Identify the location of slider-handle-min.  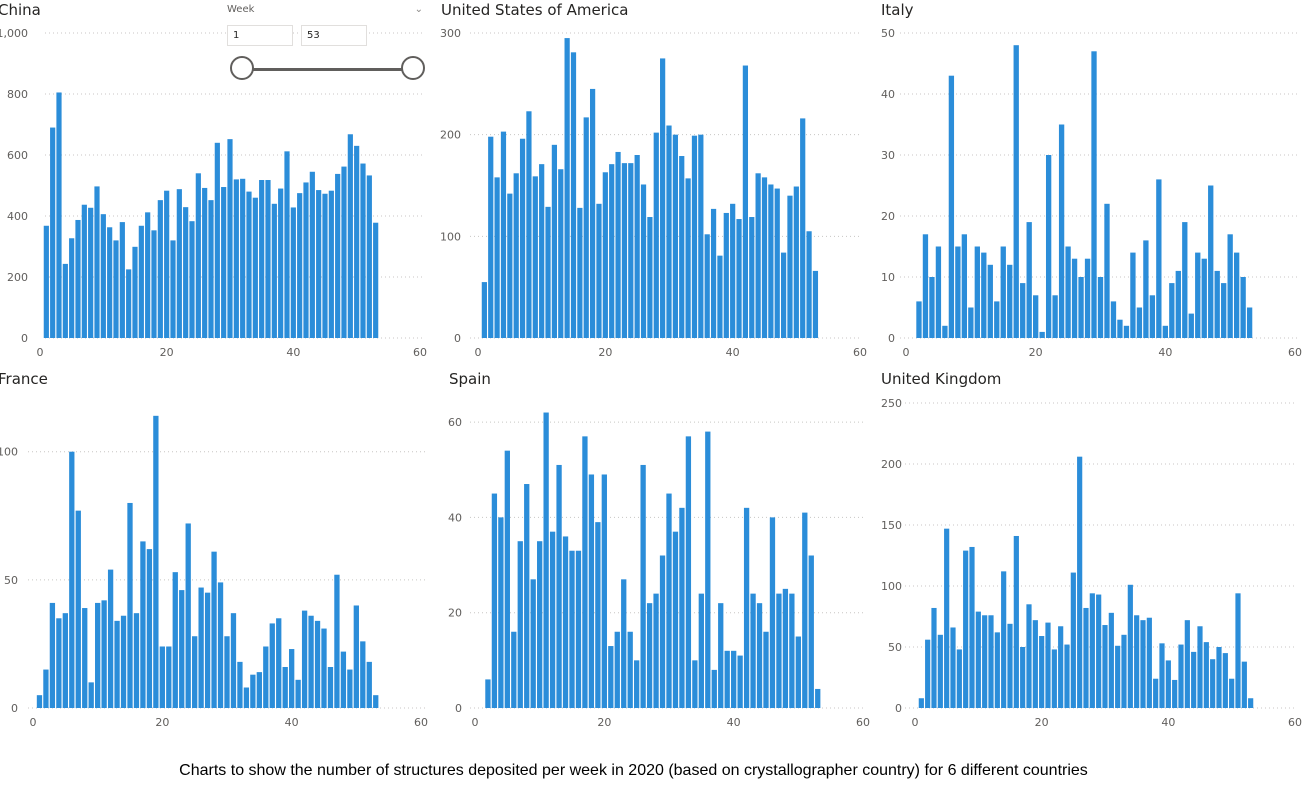
(242, 68).